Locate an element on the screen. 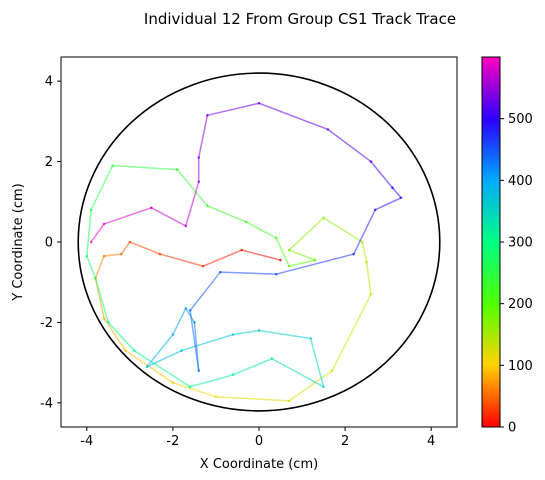 This screenshot has width=545, height=480. y-axis-ticks: -4 -2 0 2 4 is located at coordinates (50, 243).